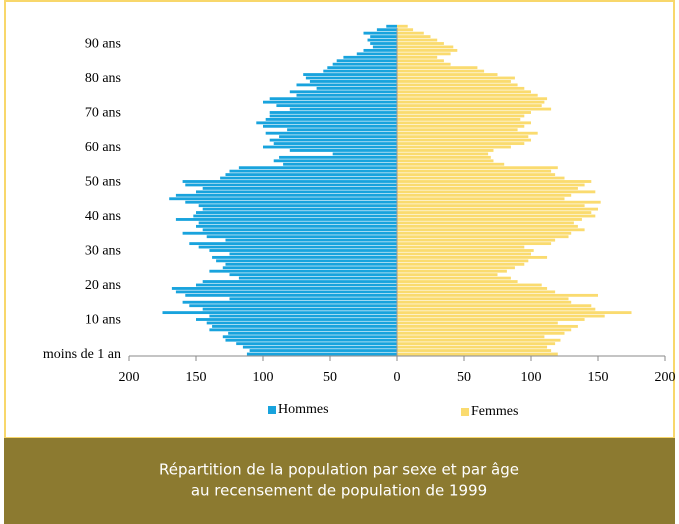  What do you see at coordinates (339, 491) in the screenshot?
I see `chart-title: au recensement de population de 1999` at bounding box center [339, 491].